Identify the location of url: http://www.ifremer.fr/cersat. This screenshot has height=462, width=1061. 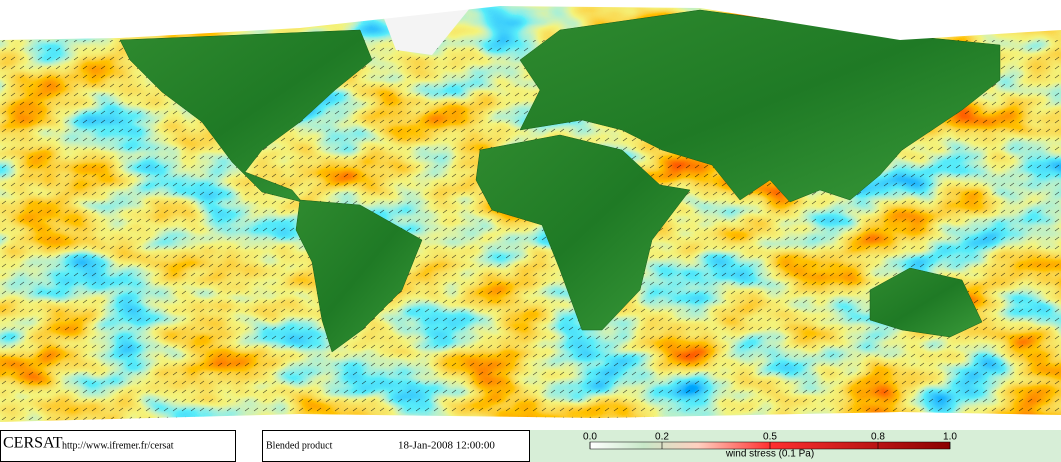
(118, 445).